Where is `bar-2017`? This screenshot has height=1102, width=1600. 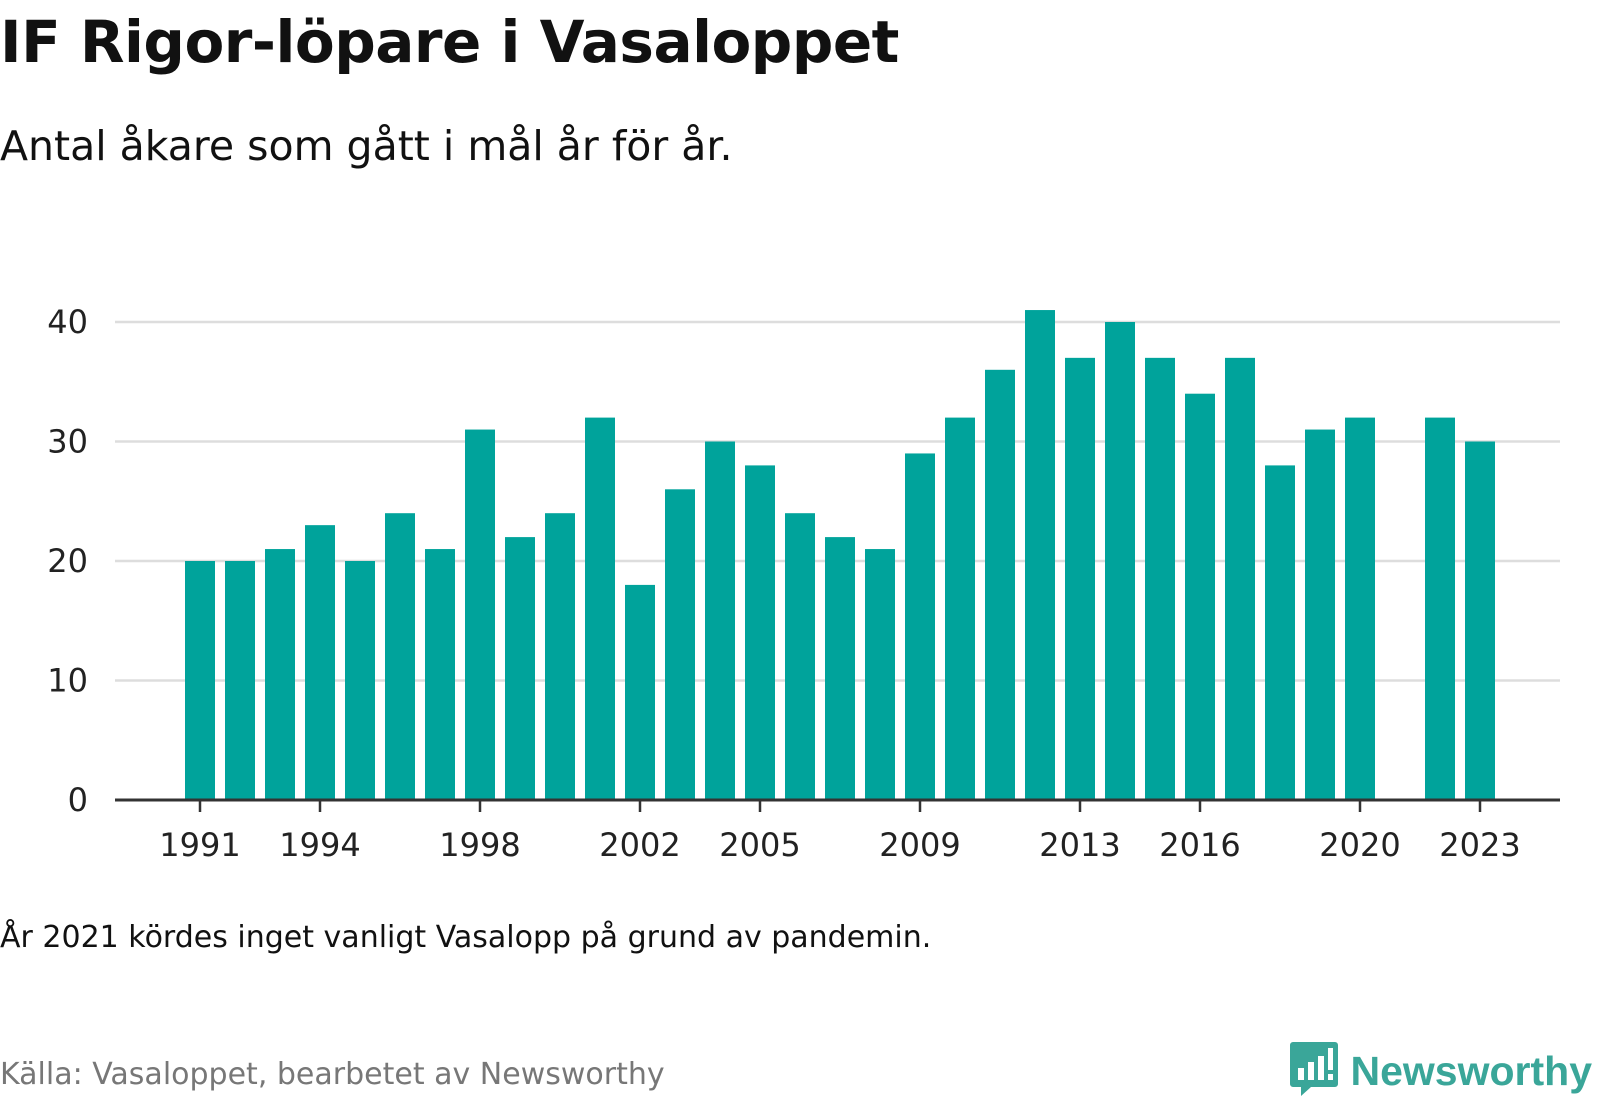
bar-2017 is located at coordinates (1240, 578).